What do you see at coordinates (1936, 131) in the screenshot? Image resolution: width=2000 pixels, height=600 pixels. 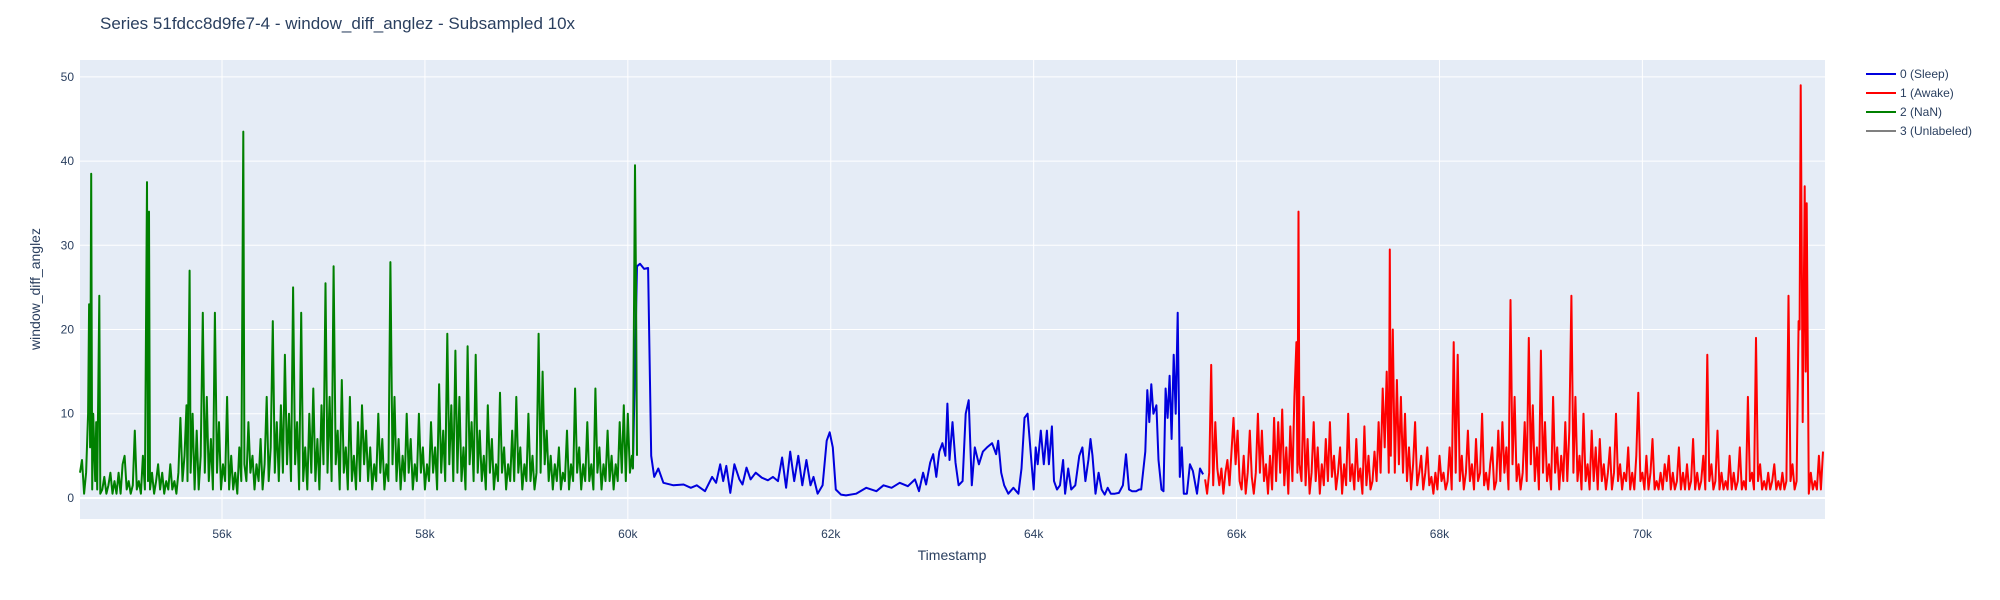 I see `legend-label: 3 (Unlabeled)` at bounding box center [1936, 131].